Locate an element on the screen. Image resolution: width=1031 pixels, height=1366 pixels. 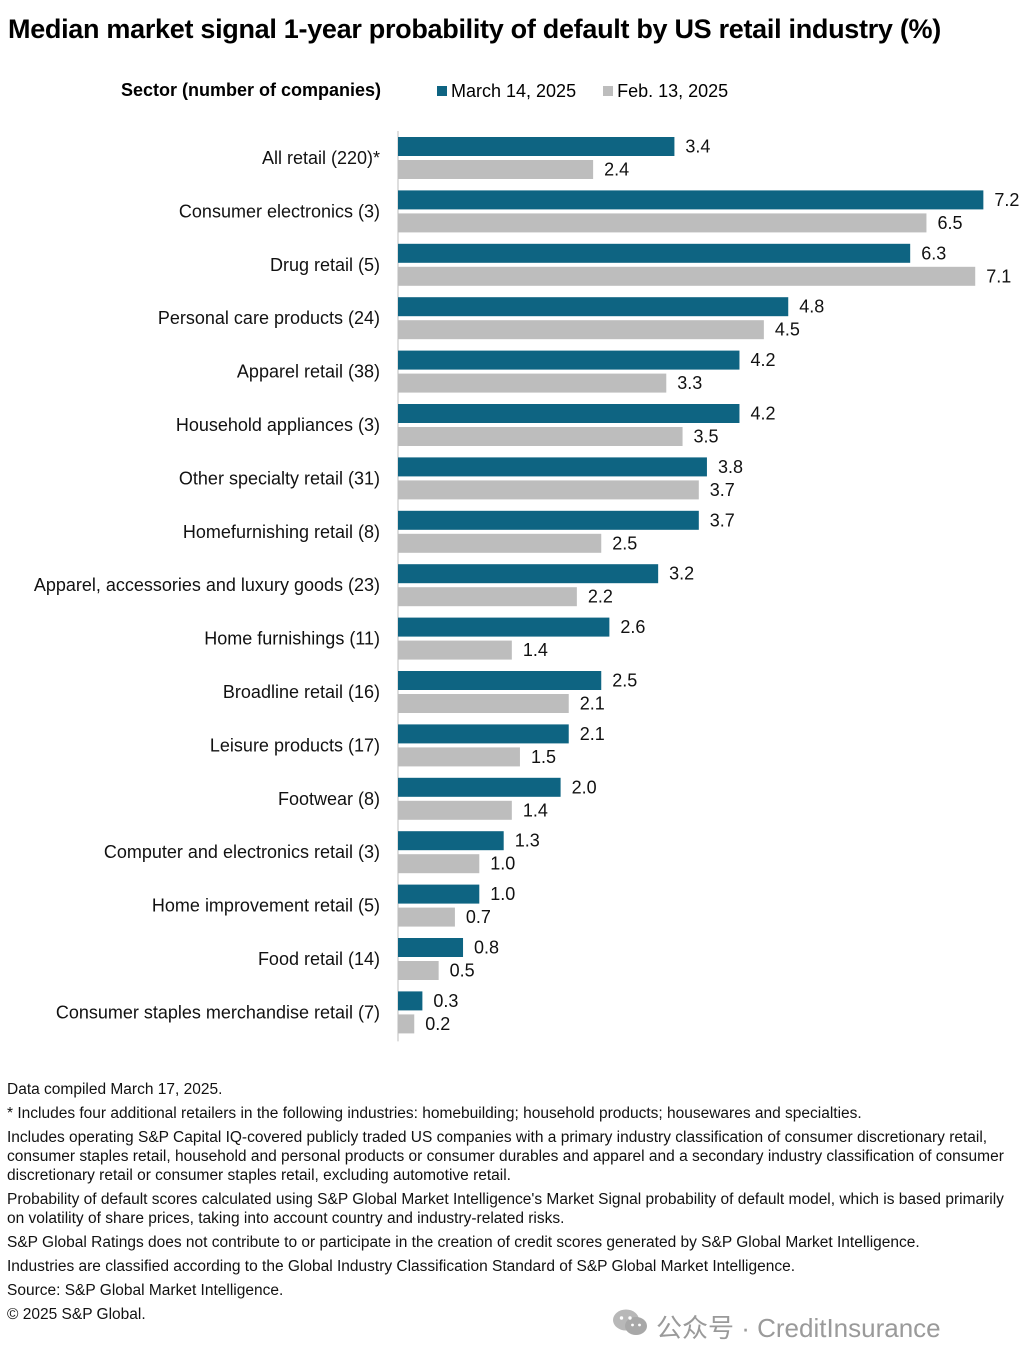
data-label-march: 3.4 is located at coordinates (697, 147).